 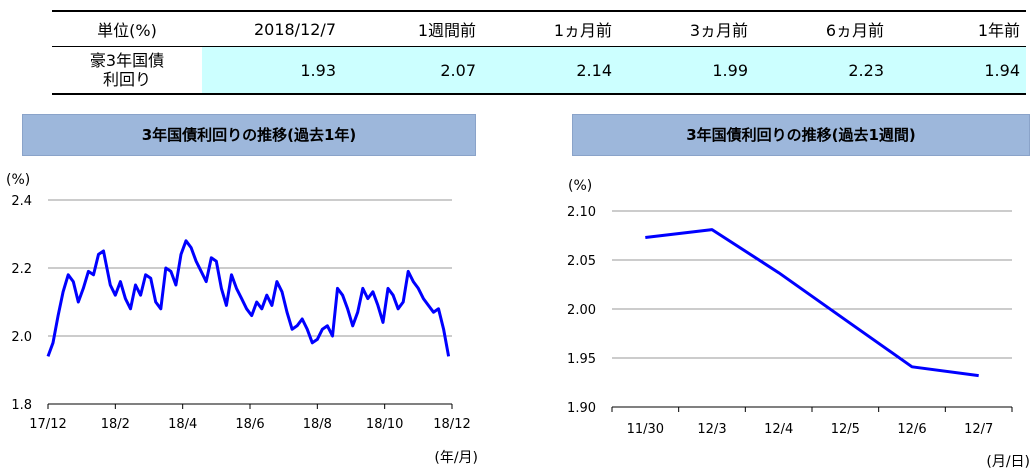 What do you see at coordinates (317, 424) in the screenshot?
I see `xtick-1year-4: 18/8` at bounding box center [317, 424].